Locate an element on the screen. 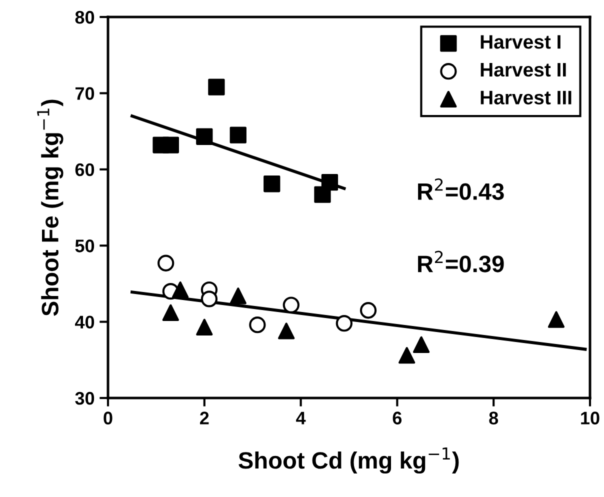  y-tick-label: 80 is located at coordinates (84, 17).